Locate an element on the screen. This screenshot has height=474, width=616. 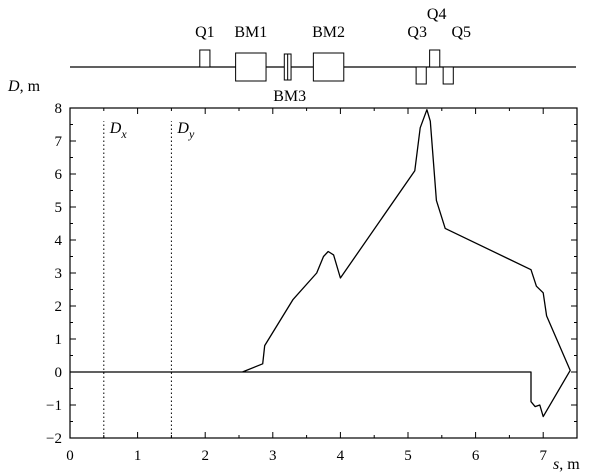
x-tick-label: 2 is located at coordinates (205, 456).